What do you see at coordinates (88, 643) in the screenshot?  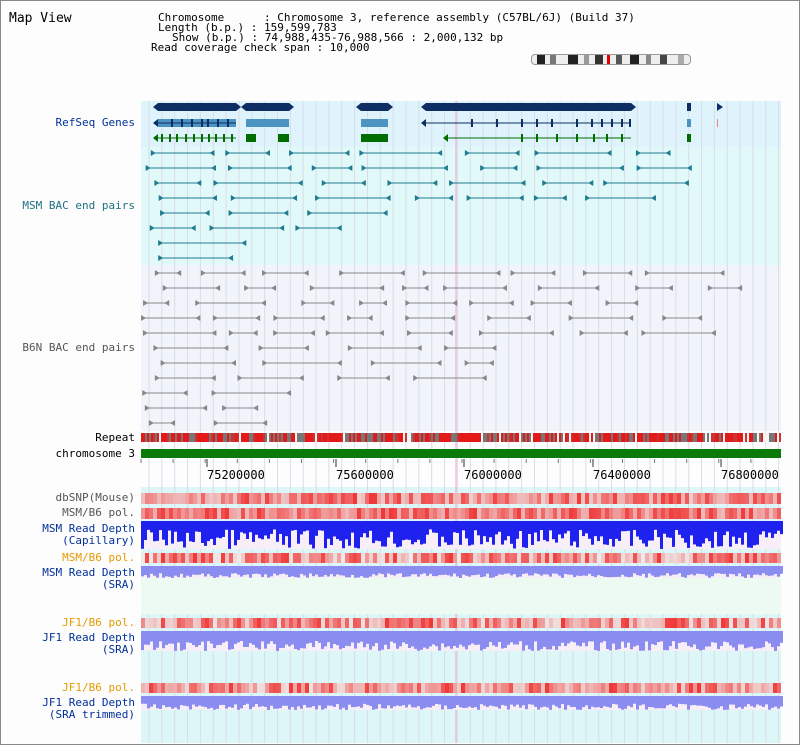 I see `jf1-read-depth-sra-label: JF1 Read Depth (SRA)` at bounding box center [88, 643].